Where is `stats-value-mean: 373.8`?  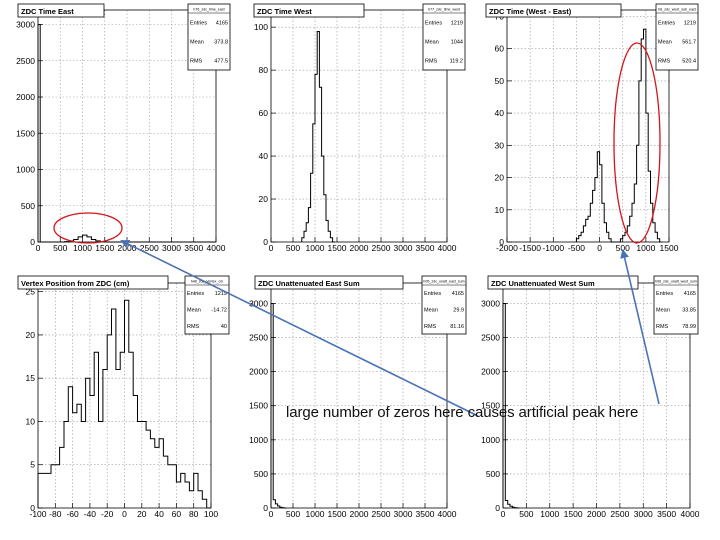
stats-value-mean: 373.8 is located at coordinates (221, 43).